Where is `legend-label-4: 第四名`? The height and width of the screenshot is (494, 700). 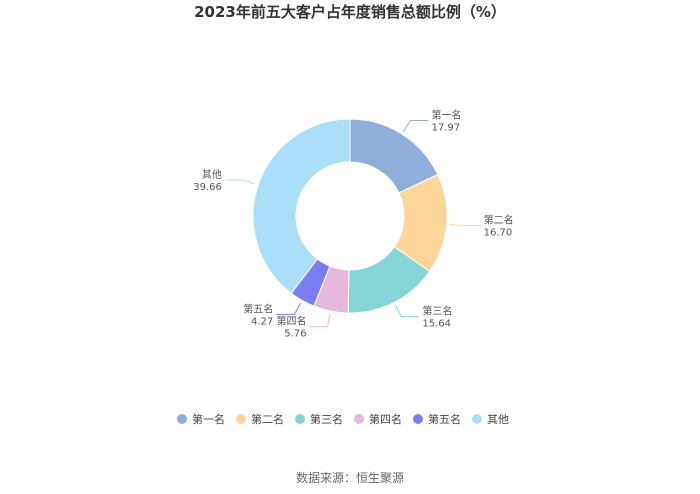 legend-label-4: 第四名 is located at coordinates (385, 419).